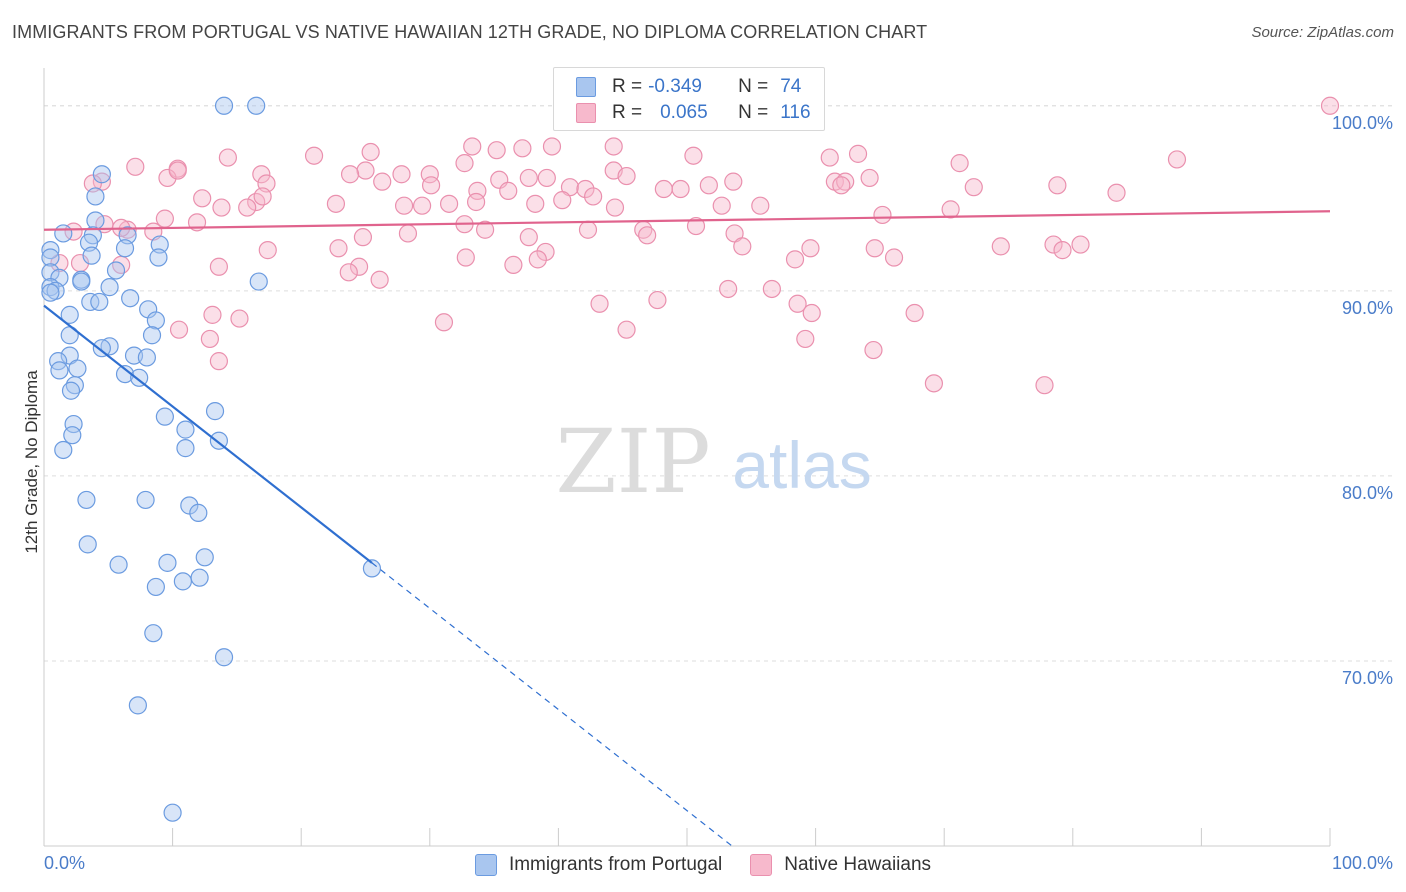 The width and height of the screenshot is (1406, 892). Describe the element at coordinates (761, 865) in the screenshot. I see `legend-swatch-pink` at that location.